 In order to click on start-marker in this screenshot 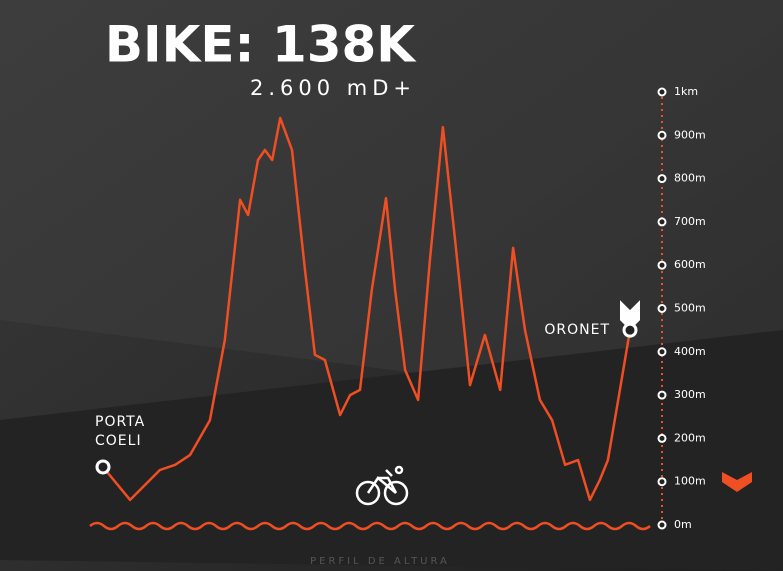, I will do `click(103, 467)`.